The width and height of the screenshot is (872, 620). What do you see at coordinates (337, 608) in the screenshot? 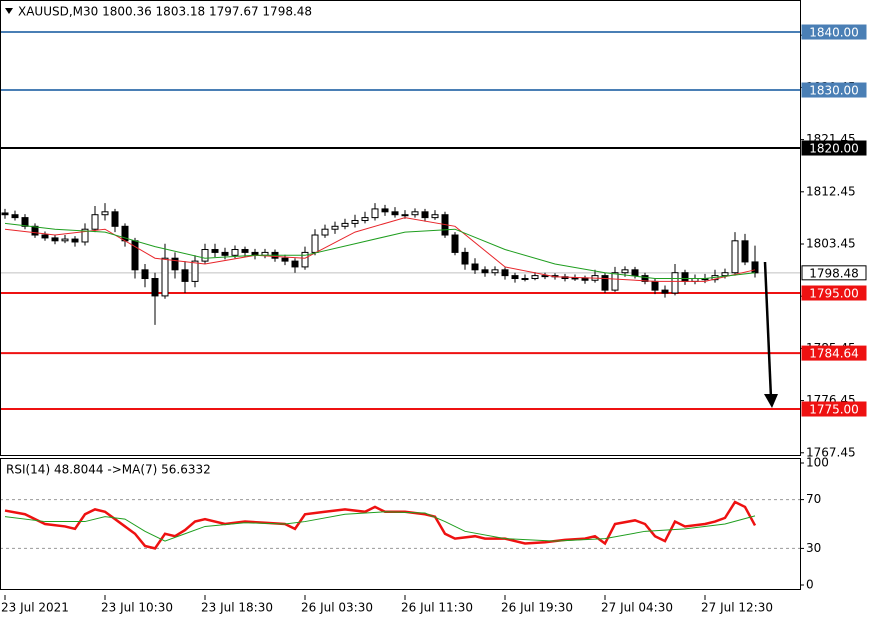
I see `x-tick-label: 26 Jul 03:30` at bounding box center [337, 608].